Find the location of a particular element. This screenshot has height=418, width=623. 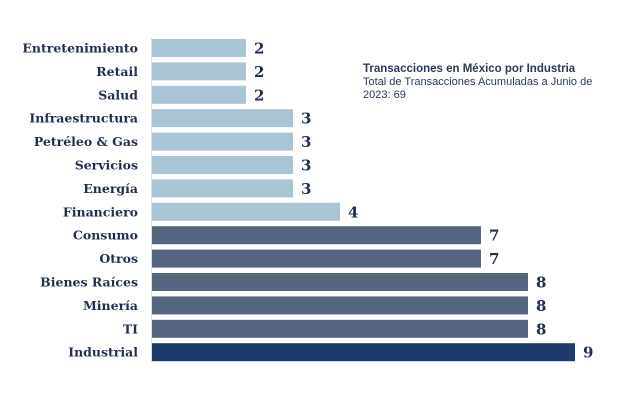

bar-industrial is located at coordinates (363, 352).